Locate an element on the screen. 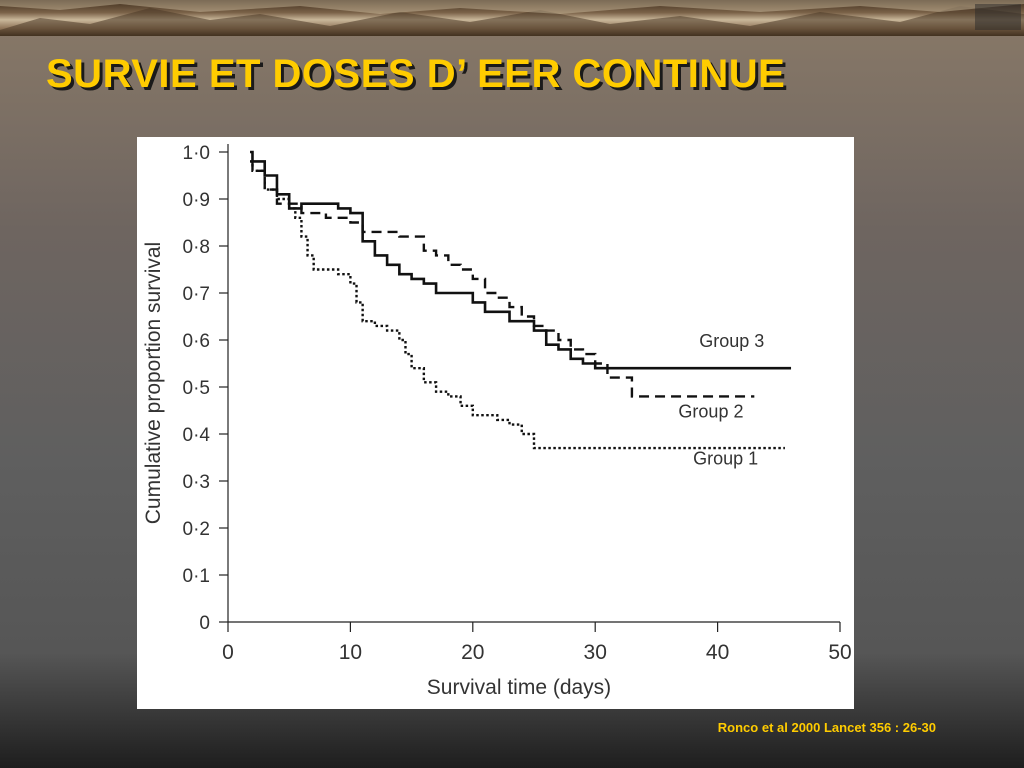 The height and width of the screenshot is (768, 1024). y-tick-label: 0·7 is located at coordinates (196, 294).